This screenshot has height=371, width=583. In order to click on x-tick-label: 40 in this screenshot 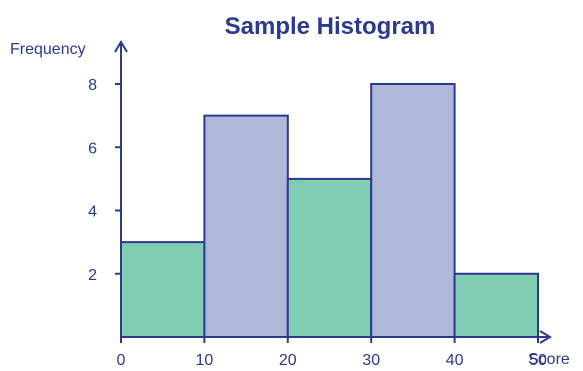, I will do `click(455, 360)`.